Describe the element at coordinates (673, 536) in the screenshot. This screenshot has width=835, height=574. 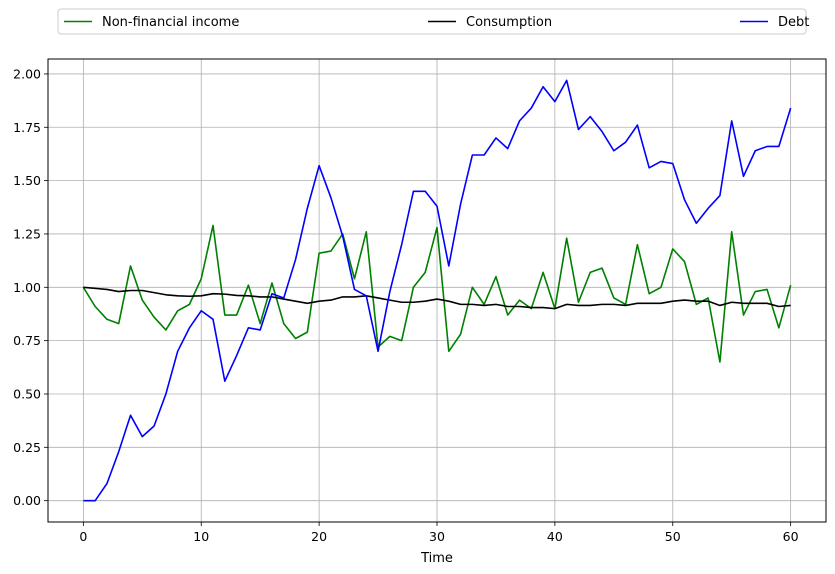
I see `x-tick-label: 50` at that location.